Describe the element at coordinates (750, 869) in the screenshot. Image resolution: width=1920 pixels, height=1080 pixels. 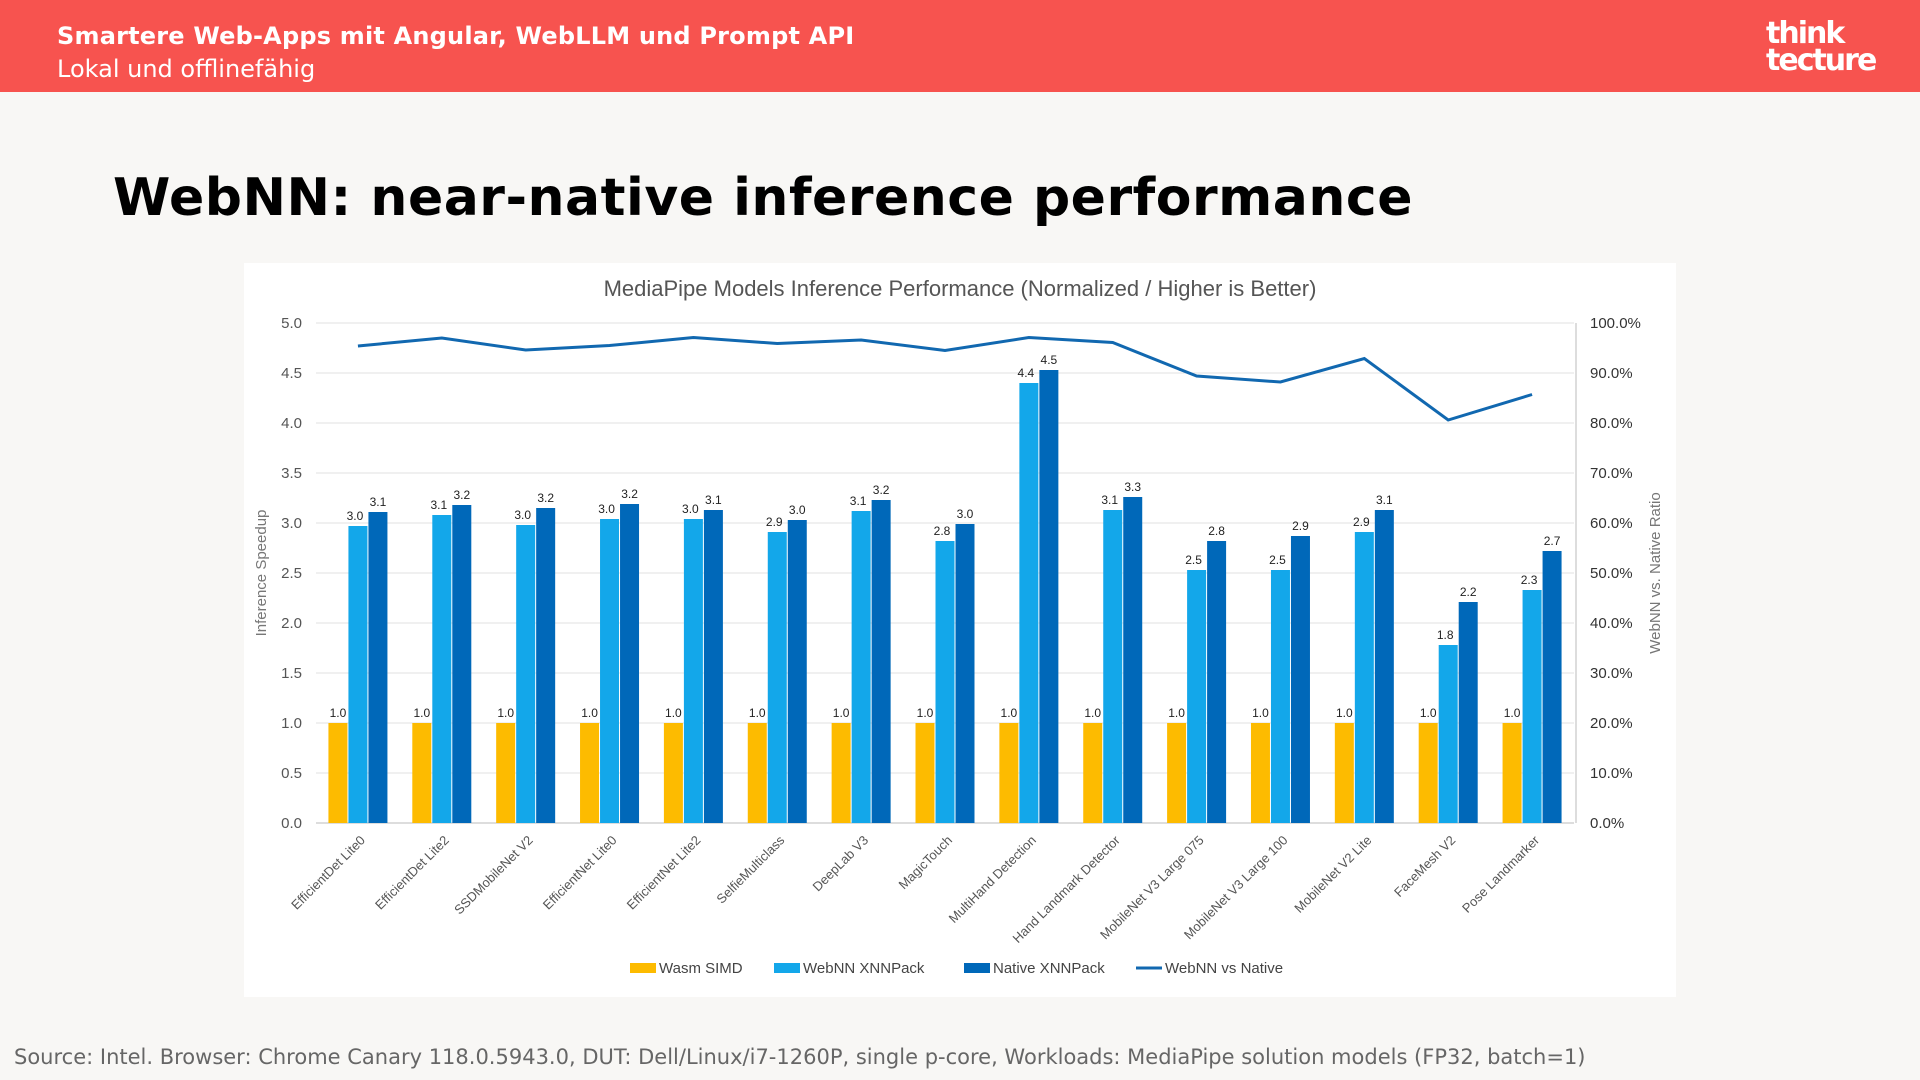
I see `x-tick-label: SelfieMulticlass` at that location.